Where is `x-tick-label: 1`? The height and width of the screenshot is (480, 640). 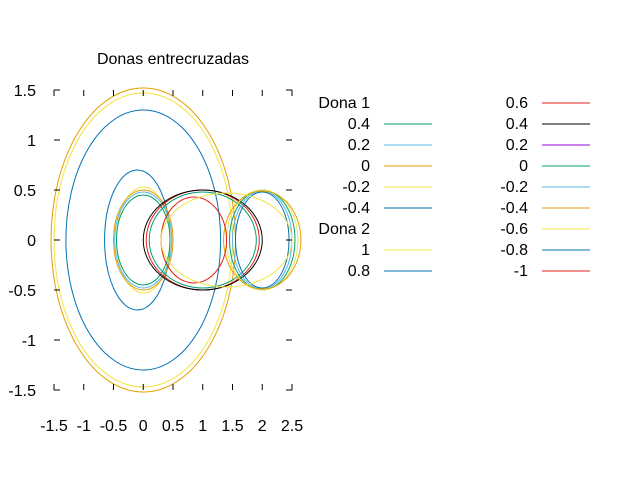 x-tick-label: 1 is located at coordinates (202, 426).